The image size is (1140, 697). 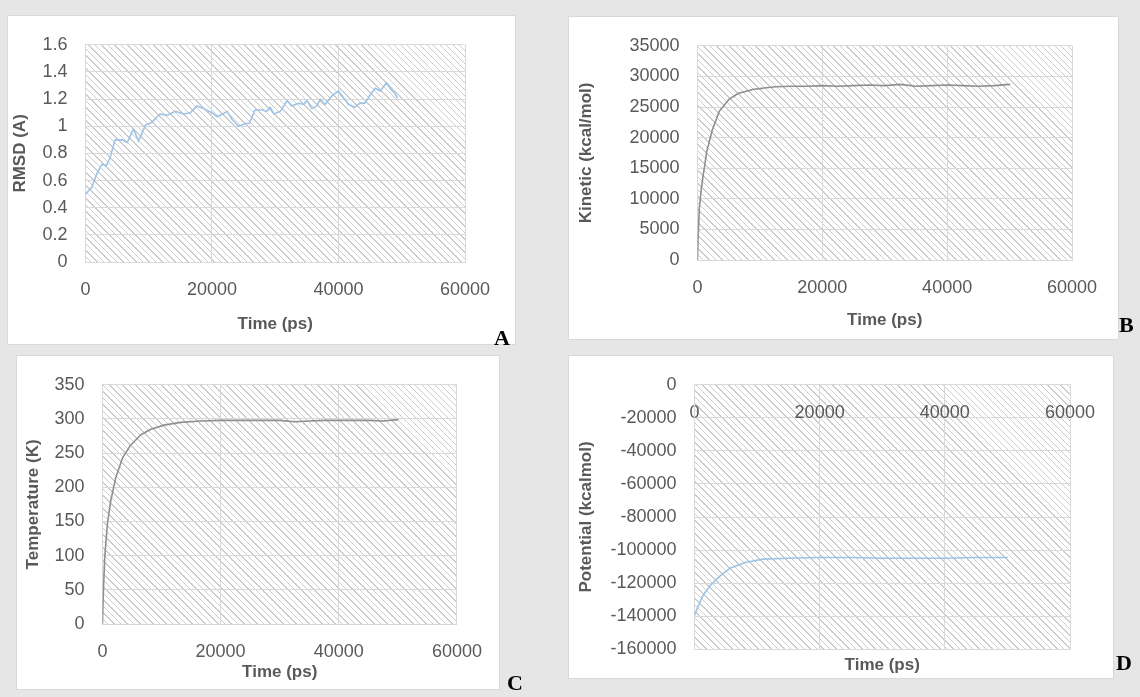 I want to click on y-tick-label: 0.4, so click(x=55, y=206).